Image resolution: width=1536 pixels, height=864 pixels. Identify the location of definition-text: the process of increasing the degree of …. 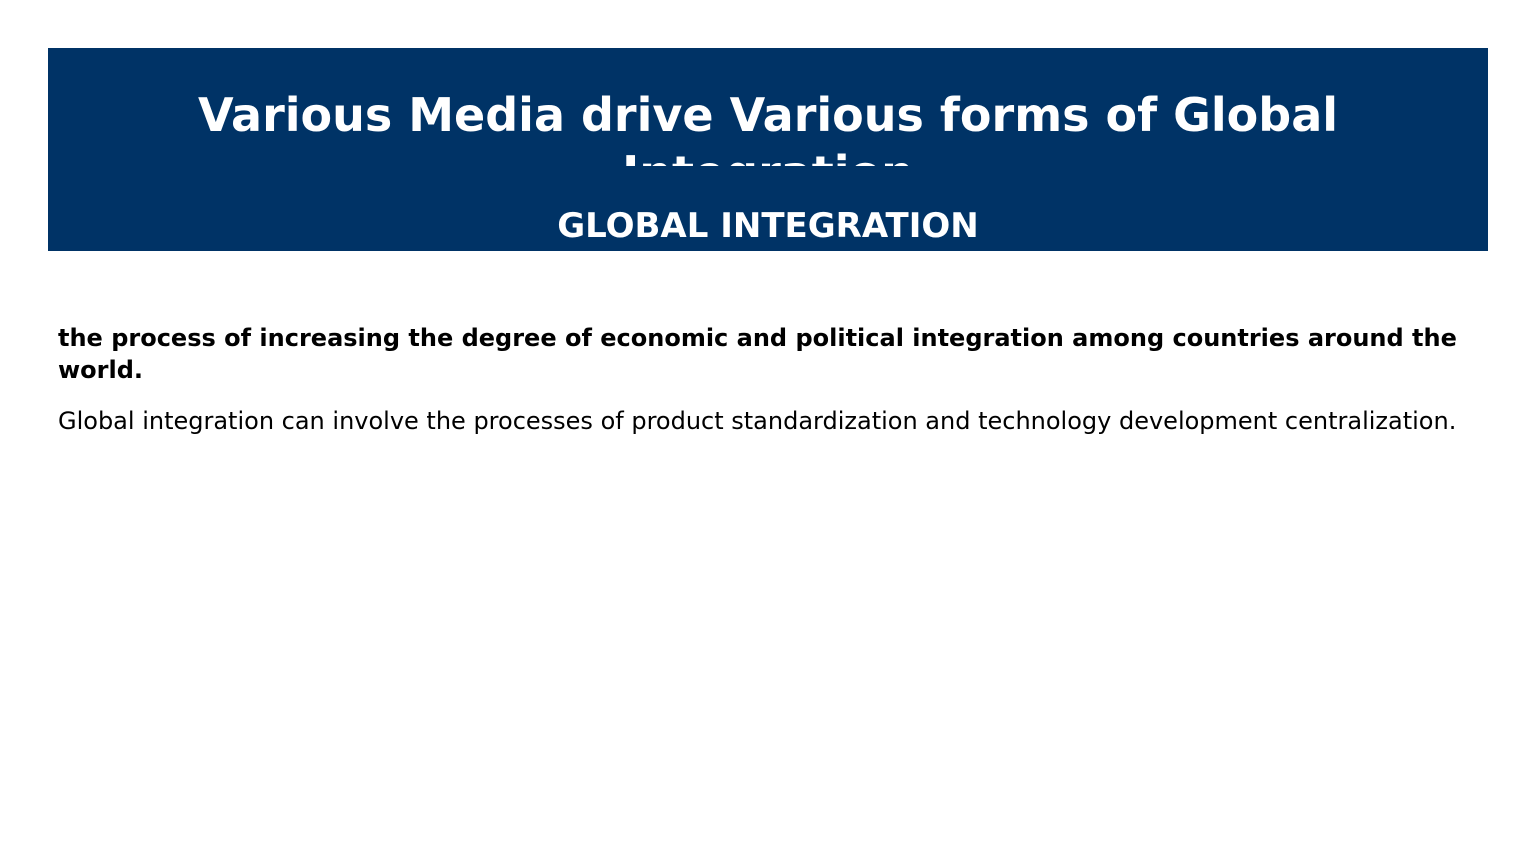
(757, 354).